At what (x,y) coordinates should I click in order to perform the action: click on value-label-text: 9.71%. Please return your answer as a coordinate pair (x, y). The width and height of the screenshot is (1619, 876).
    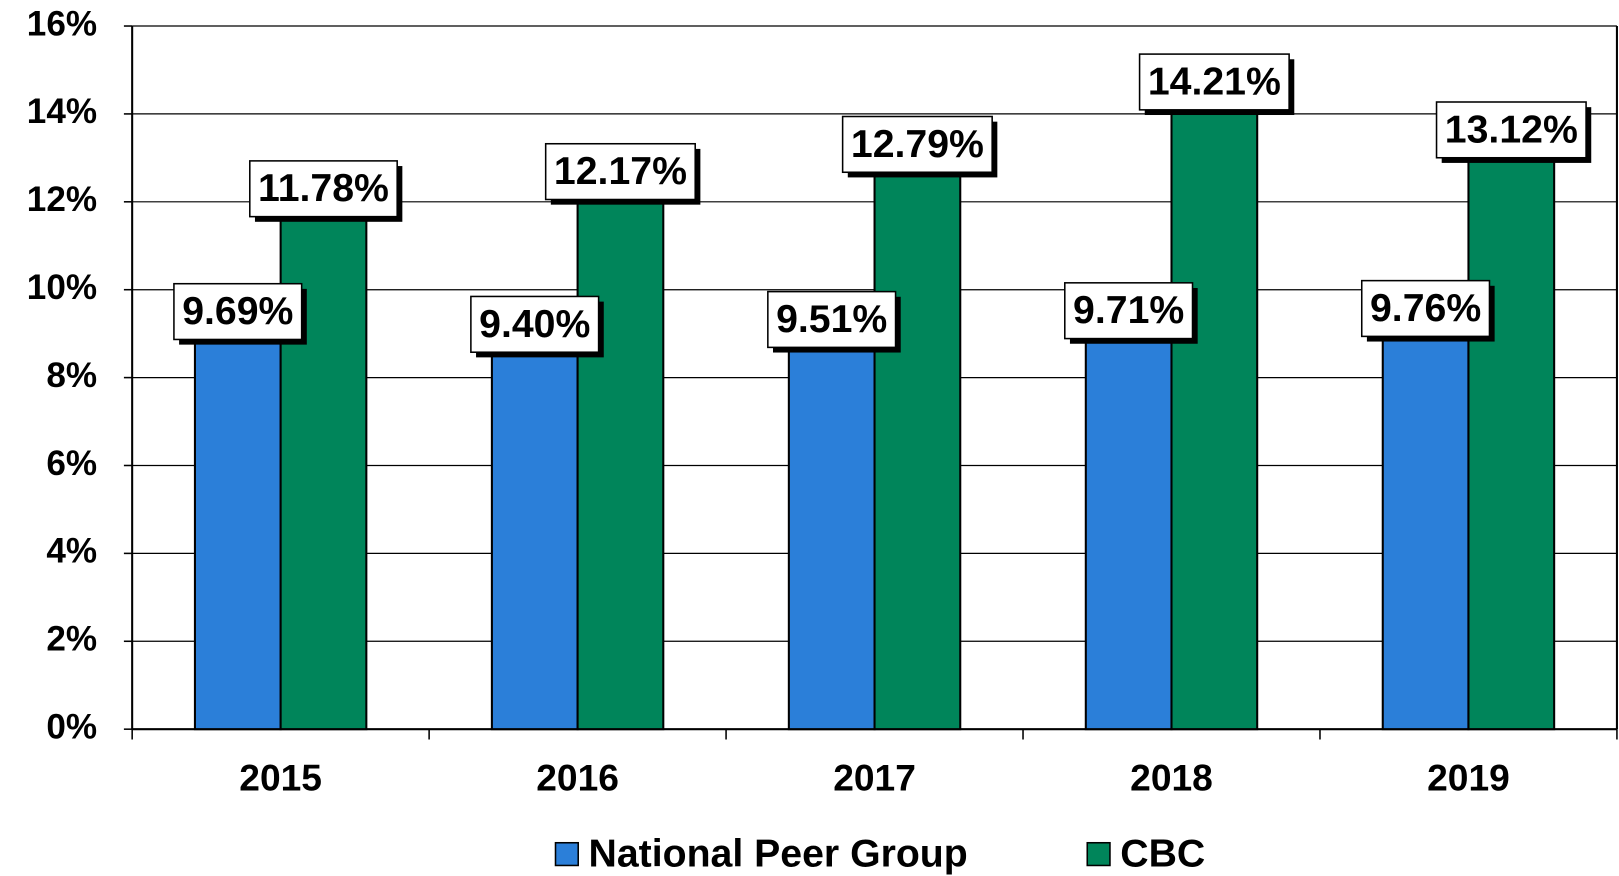
    Looking at the image, I should click on (1128, 310).